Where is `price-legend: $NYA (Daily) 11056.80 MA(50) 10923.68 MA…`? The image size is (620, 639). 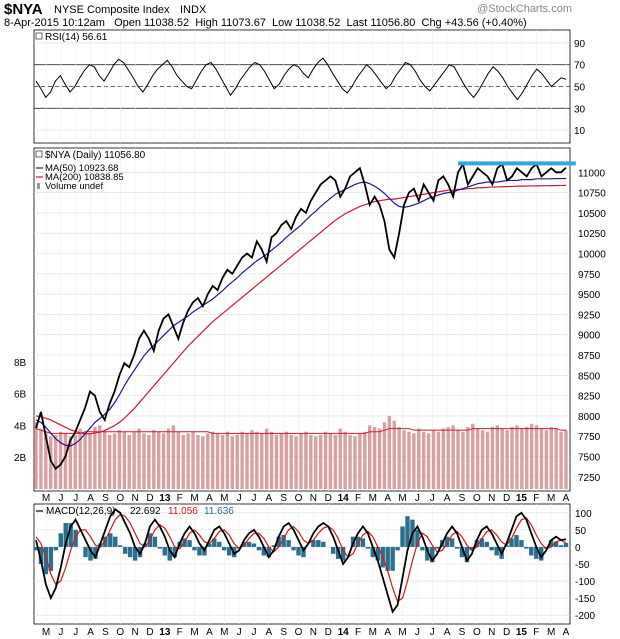
price-legend: $NYA (Daily) 11056.80 MA(50) 10923.68 MA… is located at coordinates (90, 171).